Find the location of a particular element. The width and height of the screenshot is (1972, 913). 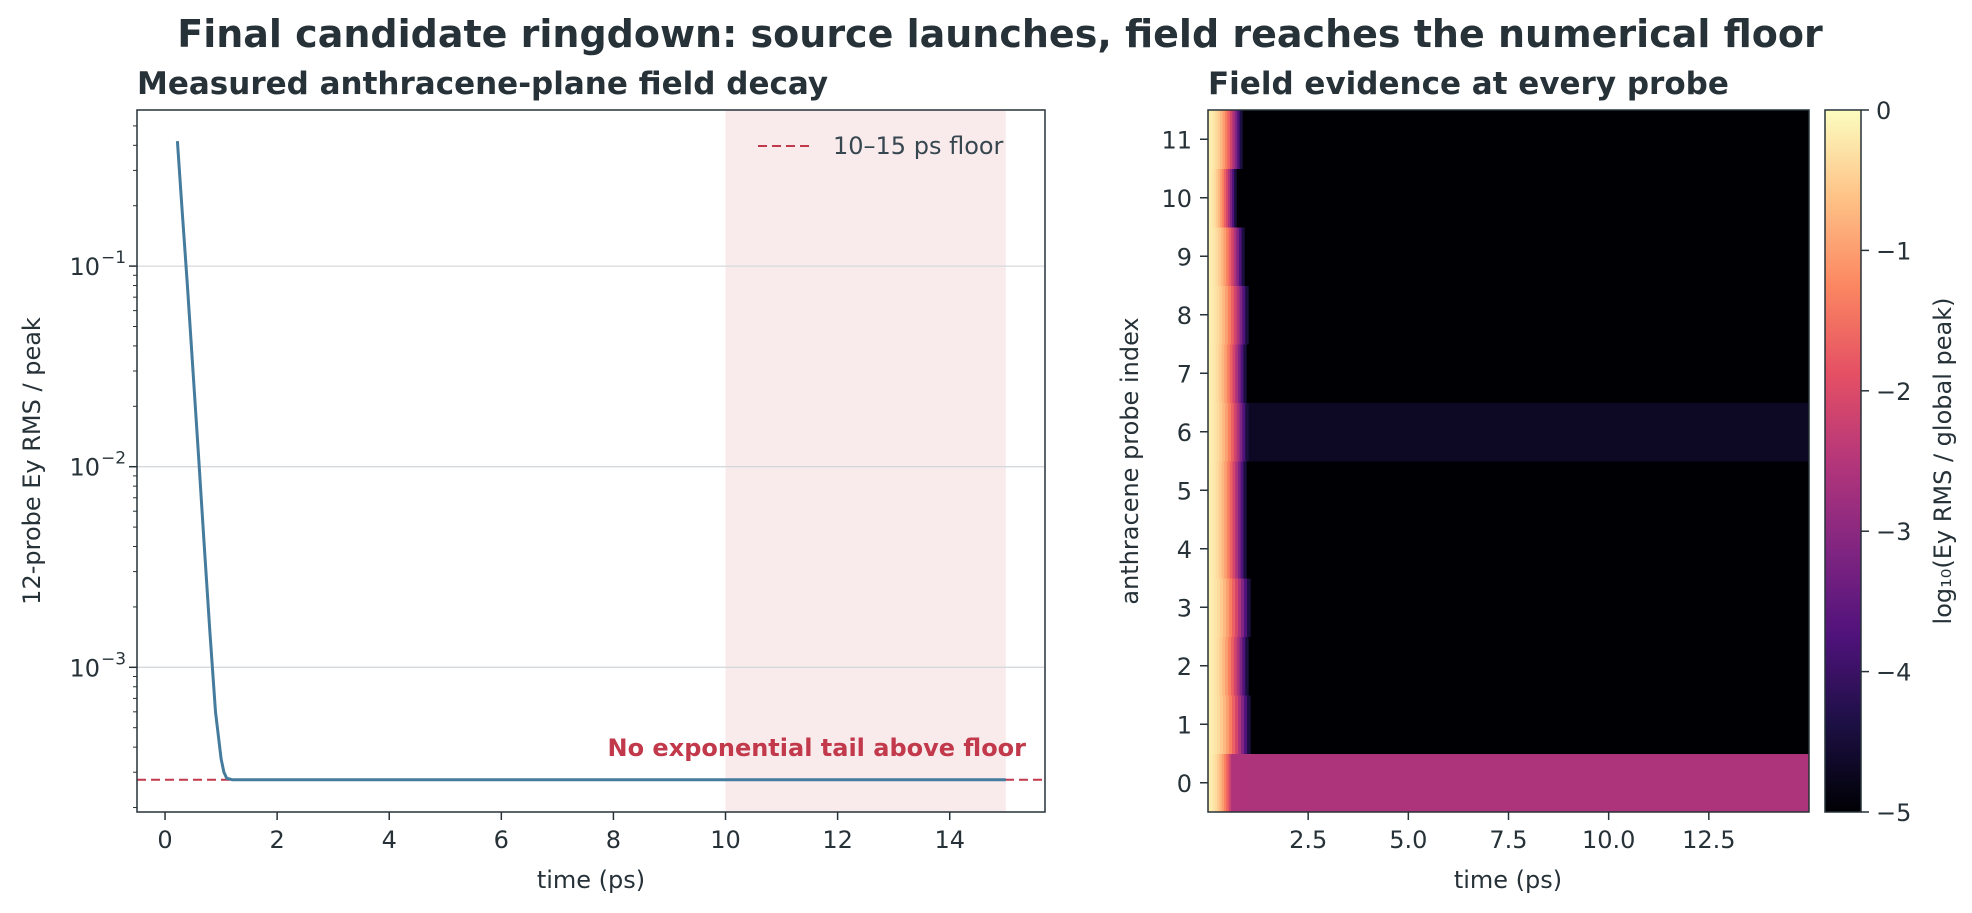

colorbar: 0 −1 −2 −3 −4 −5 log₁₀(Ey RMS / global peak) is located at coordinates (1890, 462).